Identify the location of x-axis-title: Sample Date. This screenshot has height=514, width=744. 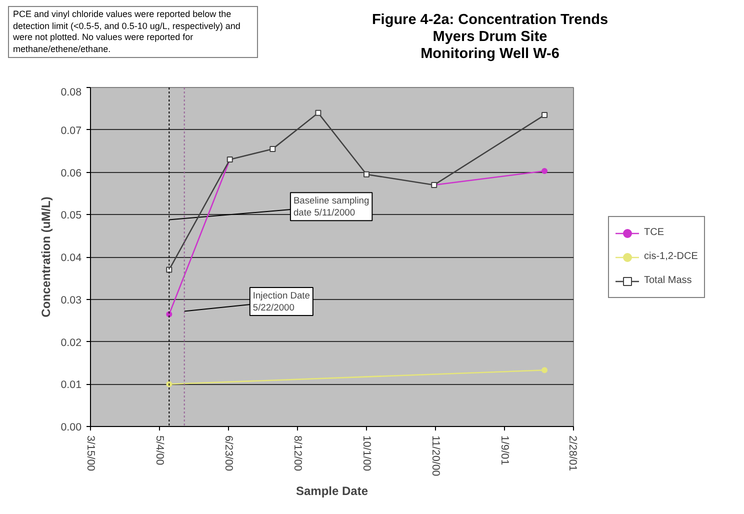
(332, 491).